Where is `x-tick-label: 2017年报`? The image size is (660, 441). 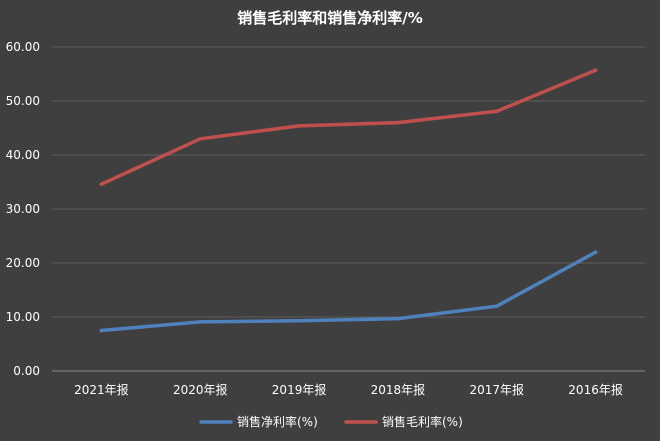 x-tick-label: 2017年报 is located at coordinates (496, 389).